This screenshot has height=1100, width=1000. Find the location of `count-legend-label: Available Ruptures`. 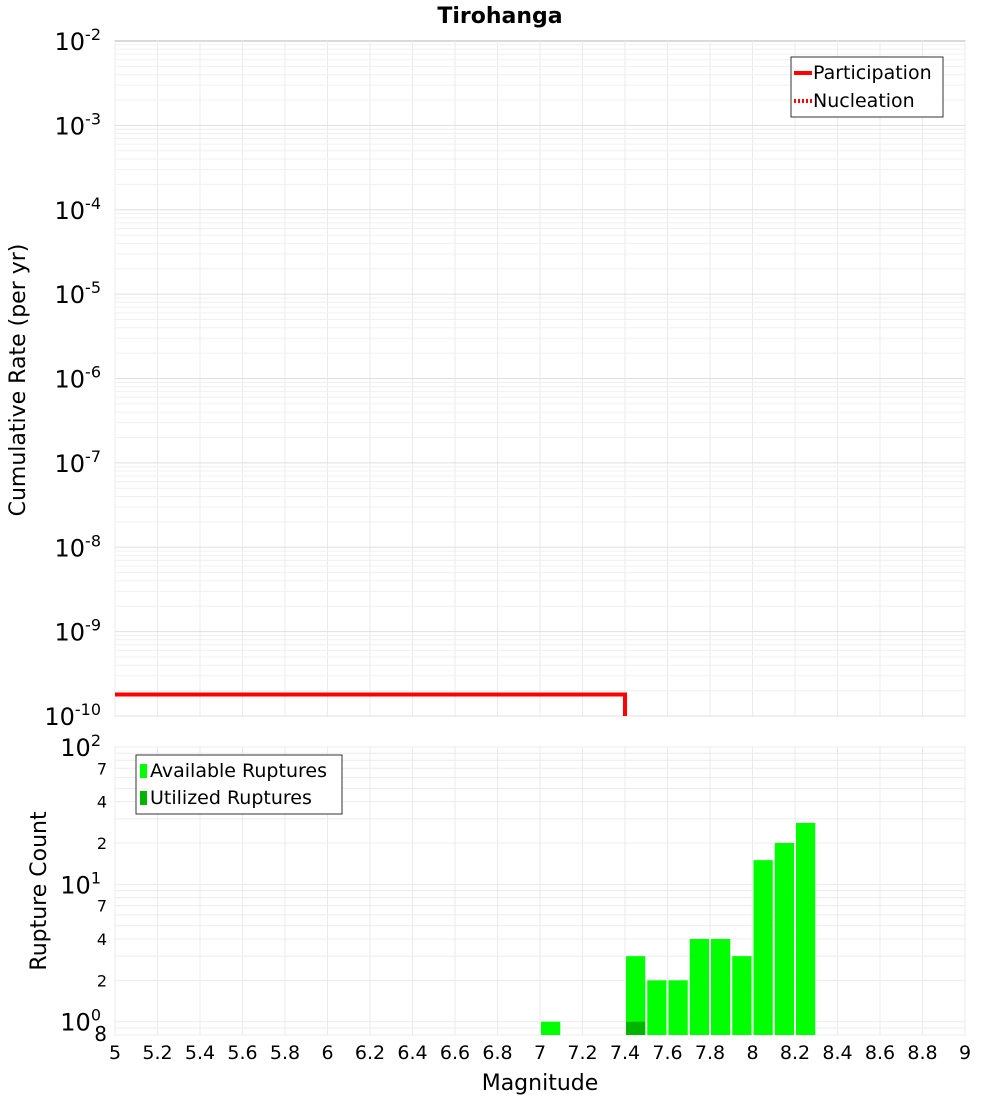

count-legend-label: Available Ruptures is located at coordinates (238, 771).